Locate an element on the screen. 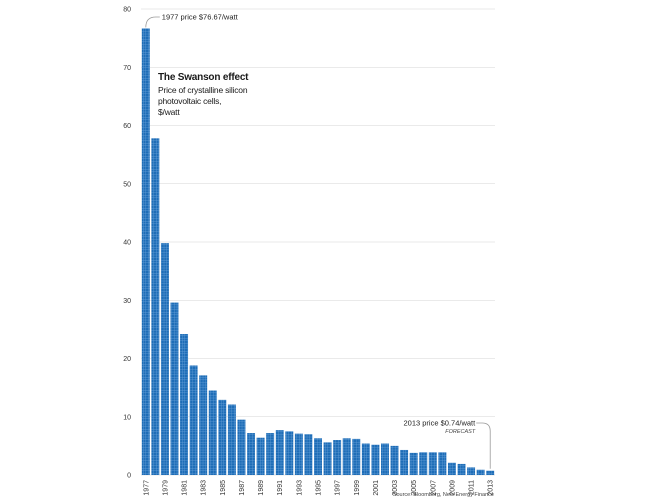 The width and height of the screenshot is (662, 501). x-tick-label: 1977 is located at coordinates (146, 488).